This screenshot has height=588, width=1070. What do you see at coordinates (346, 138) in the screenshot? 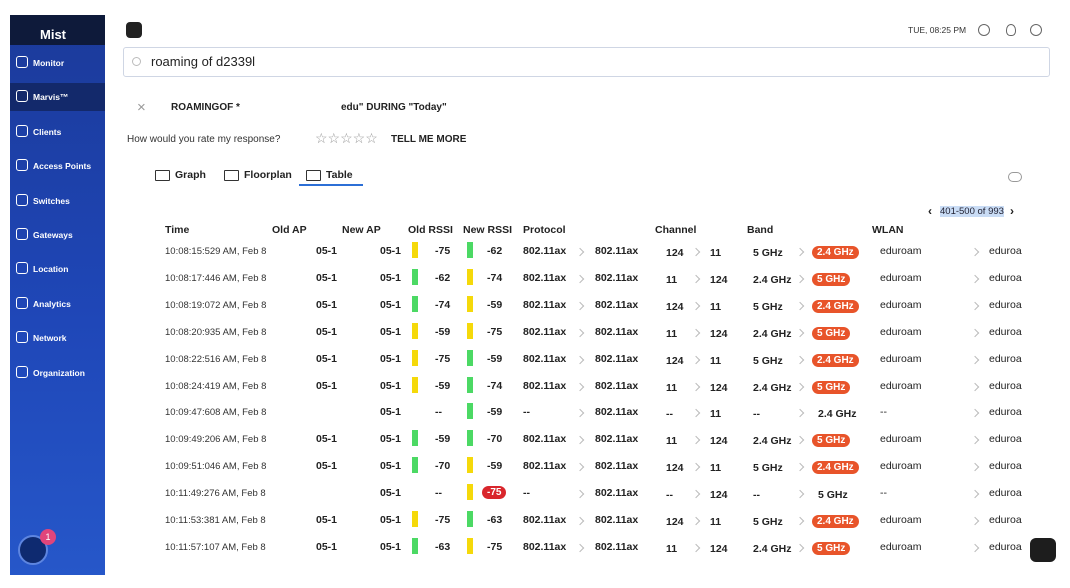
I see `rating-stars: ☆☆☆☆☆` at bounding box center [346, 138].